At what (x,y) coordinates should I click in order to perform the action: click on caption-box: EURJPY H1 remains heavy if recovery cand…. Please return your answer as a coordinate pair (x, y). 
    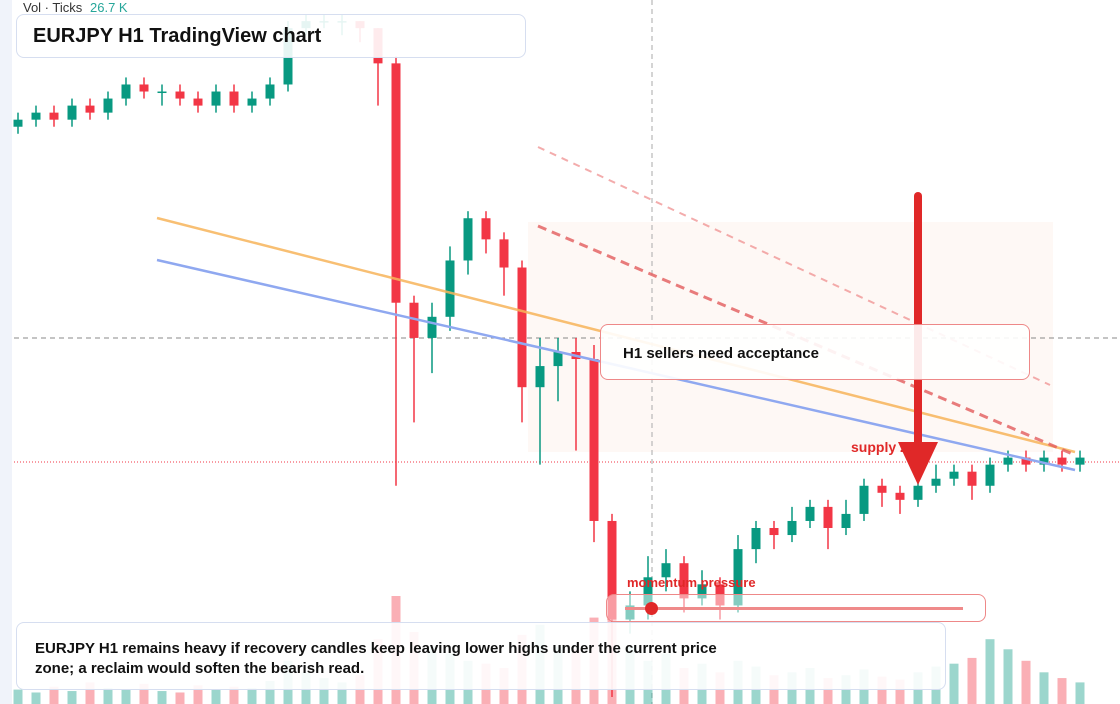
    Looking at the image, I should click on (481, 656).